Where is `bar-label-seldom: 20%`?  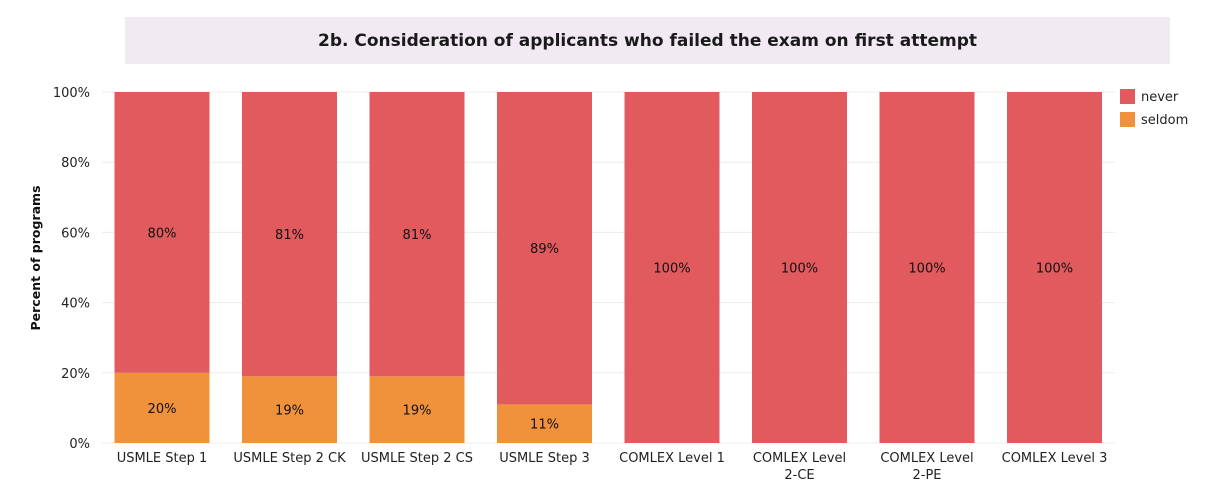
bar-label-seldom: 20% is located at coordinates (162, 409).